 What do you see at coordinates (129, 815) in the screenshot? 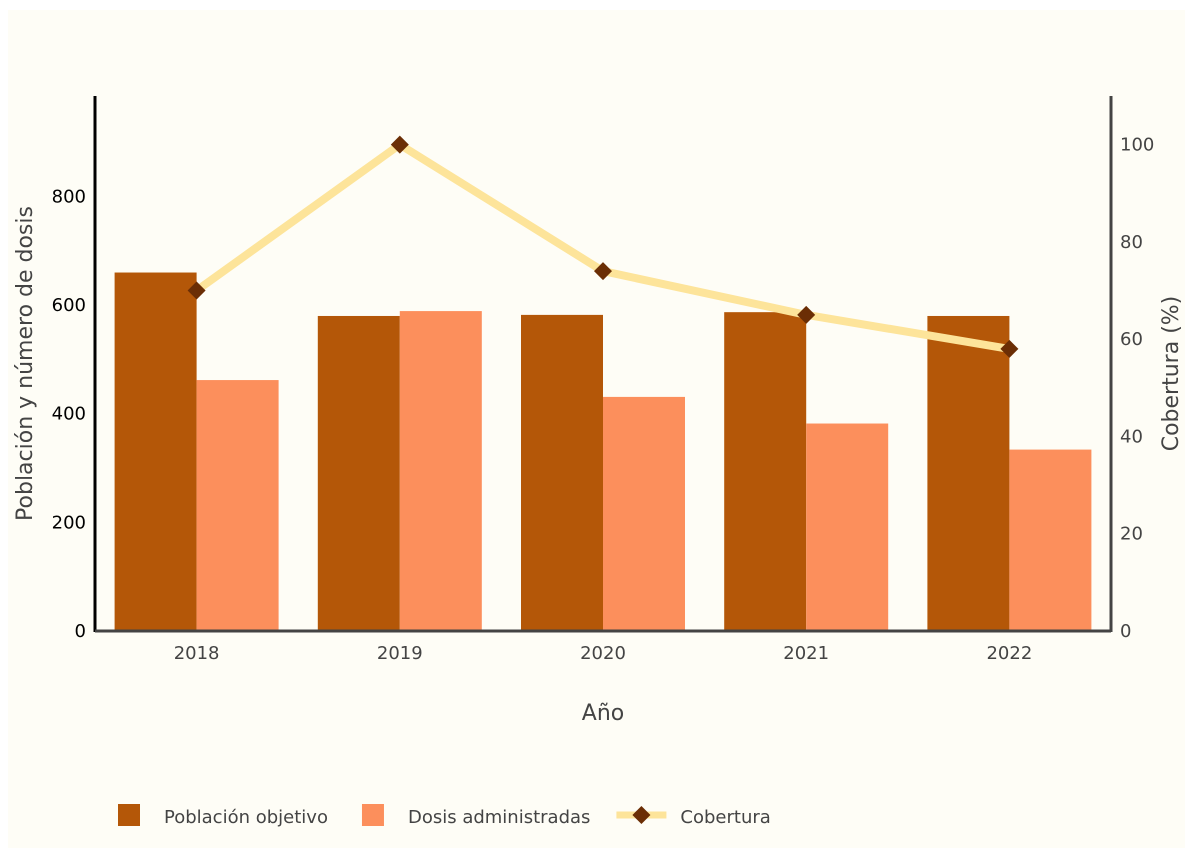
I see `legend-swatch-poblaci-n-objetivo` at bounding box center [129, 815].